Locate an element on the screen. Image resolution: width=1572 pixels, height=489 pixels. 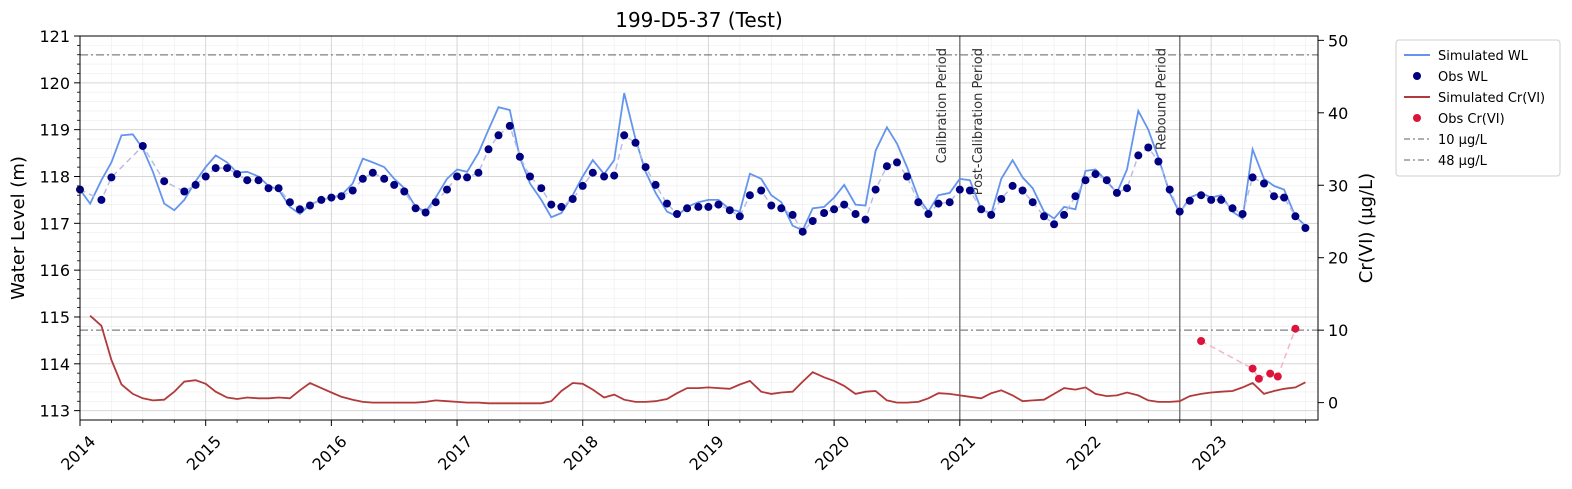
chart-title: 199-D5-37 (Test) is located at coordinates (699, 20).